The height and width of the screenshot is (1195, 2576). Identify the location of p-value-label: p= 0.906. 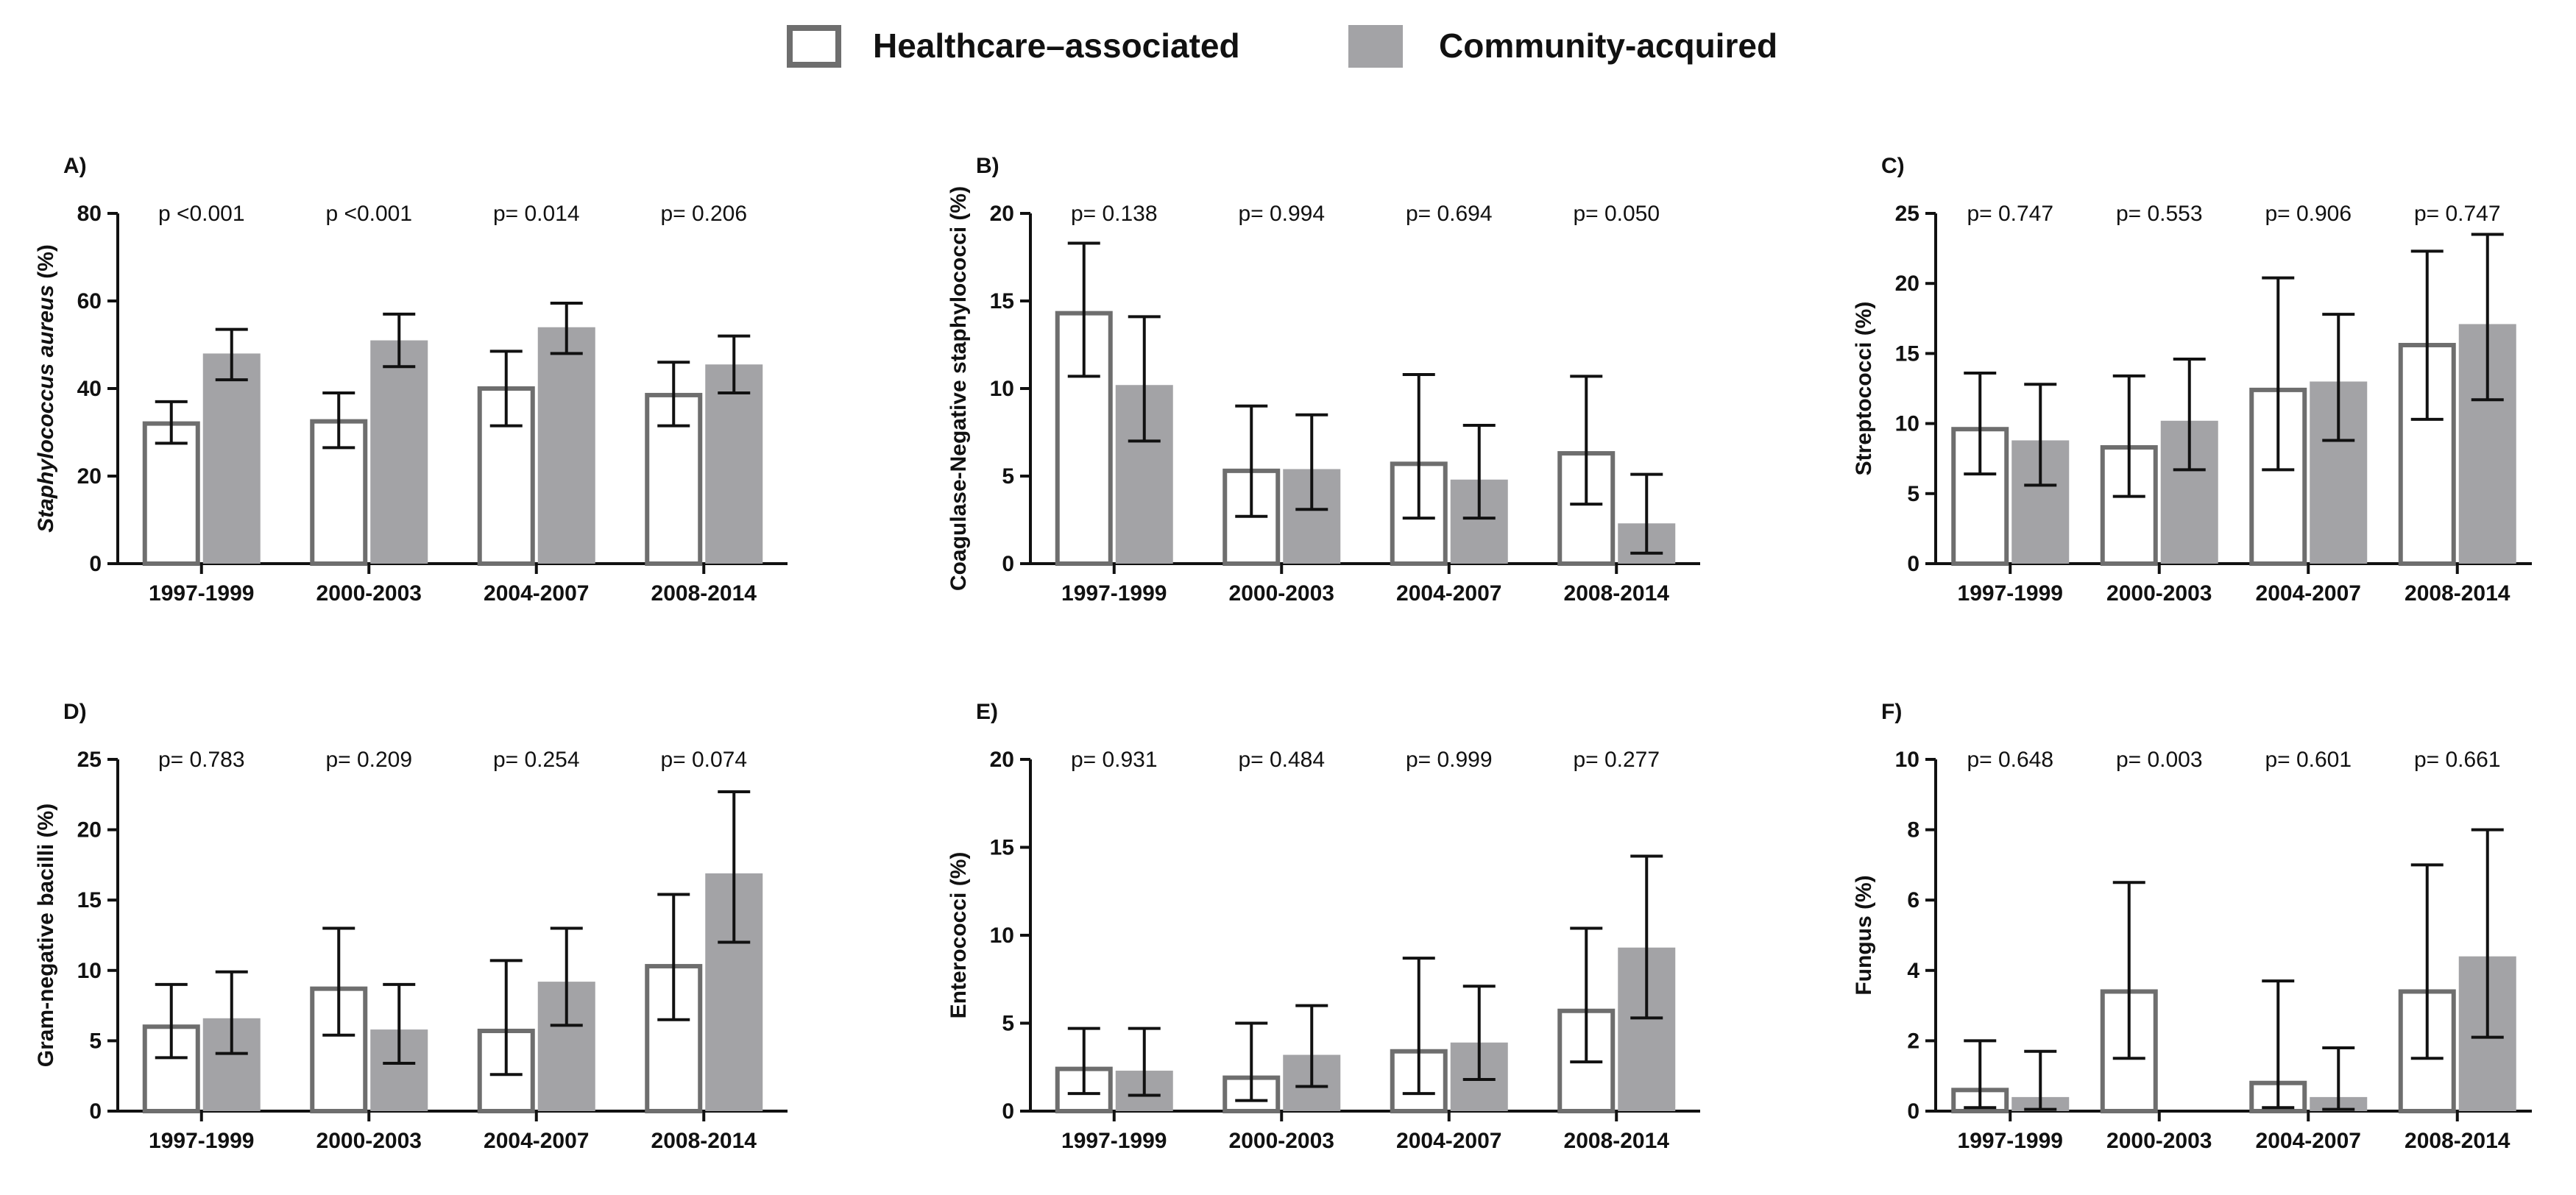
(2308, 214).